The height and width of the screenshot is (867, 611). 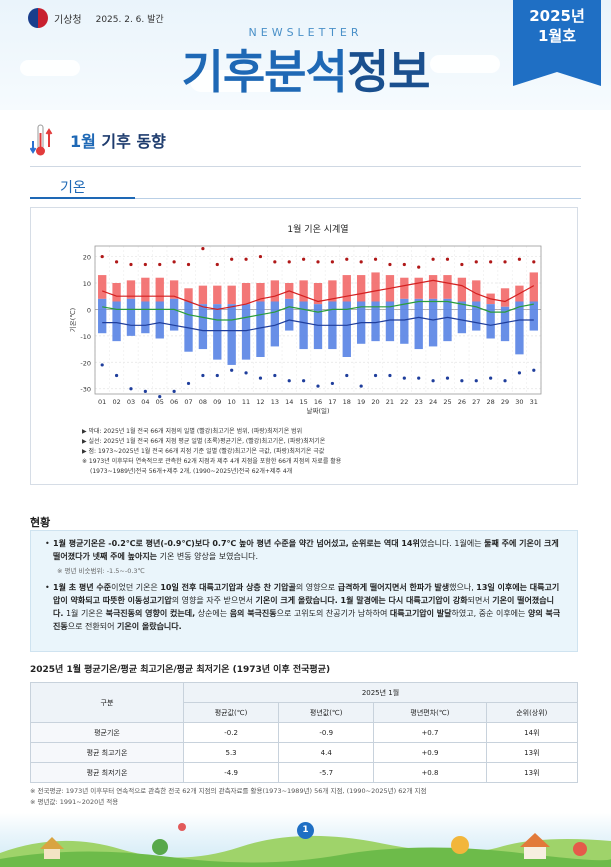 What do you see at coordinates (393, 587) in the screenshot?
I see `text-span: 급격하게 떨어지면서 한파가 발생` at bounding box center [393, 587].